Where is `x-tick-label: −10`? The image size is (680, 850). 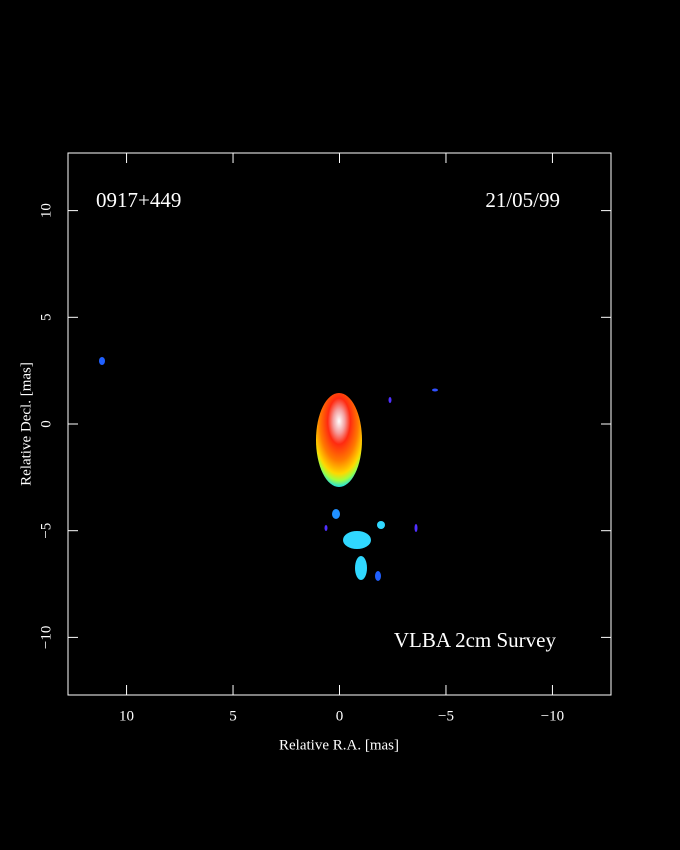 x-tick-label: −10 is located at coordinates (552, 716).